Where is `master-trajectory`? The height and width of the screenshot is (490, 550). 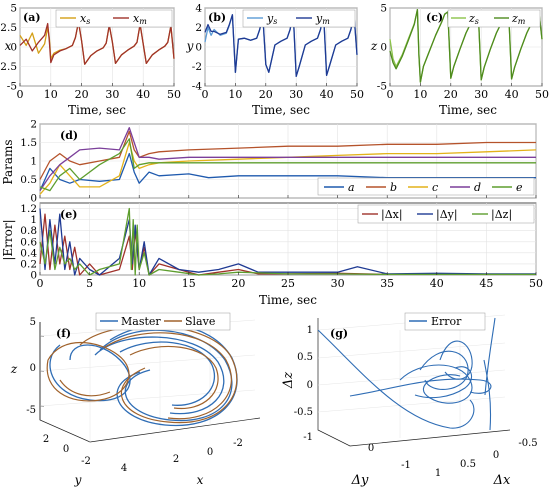 master-trajectory is located at coordinates (143, 375).